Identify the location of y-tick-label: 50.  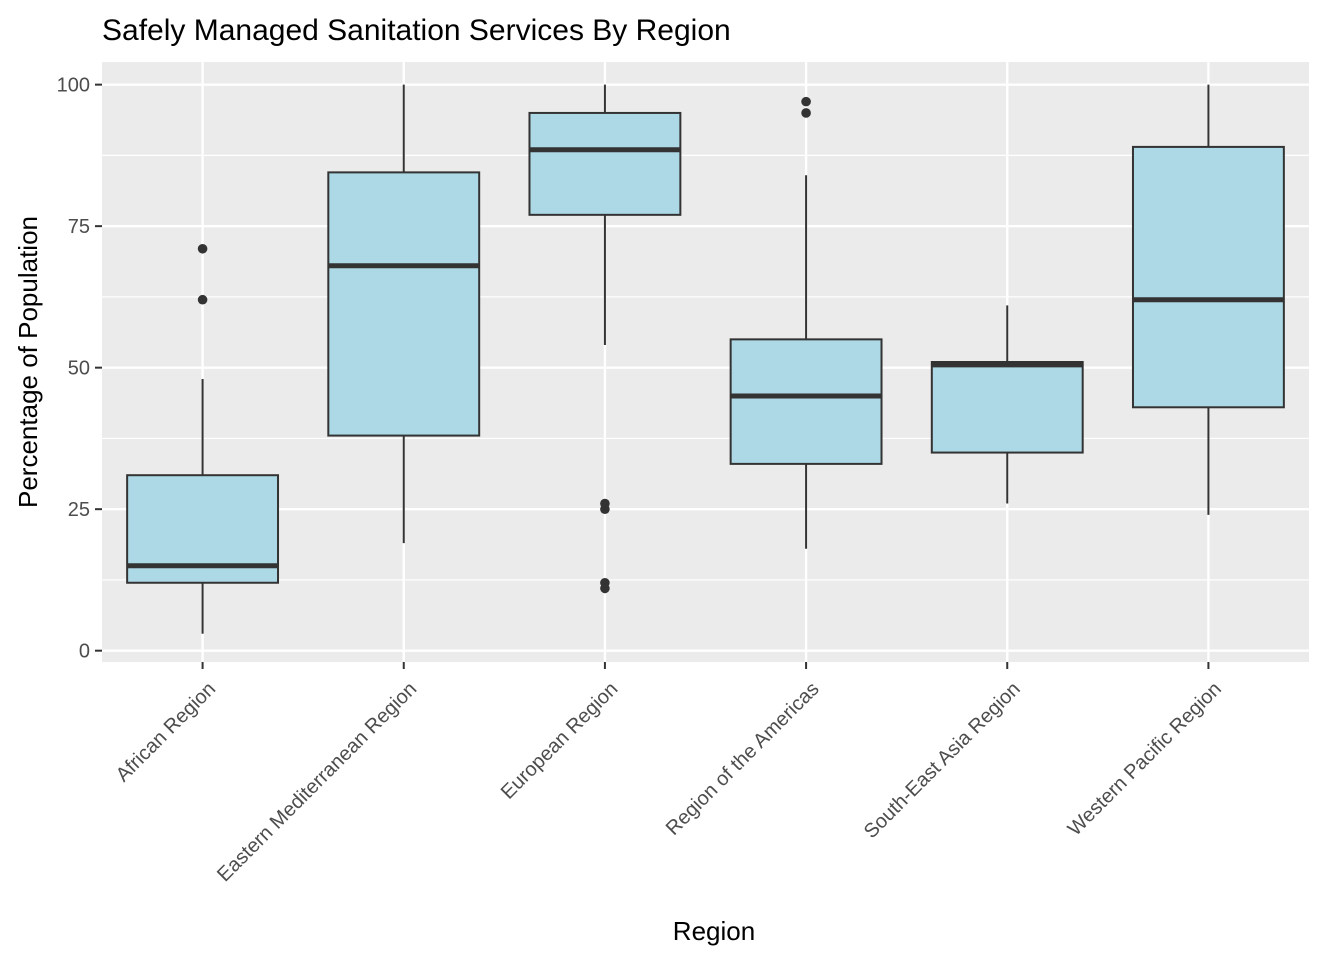
(79, 369).